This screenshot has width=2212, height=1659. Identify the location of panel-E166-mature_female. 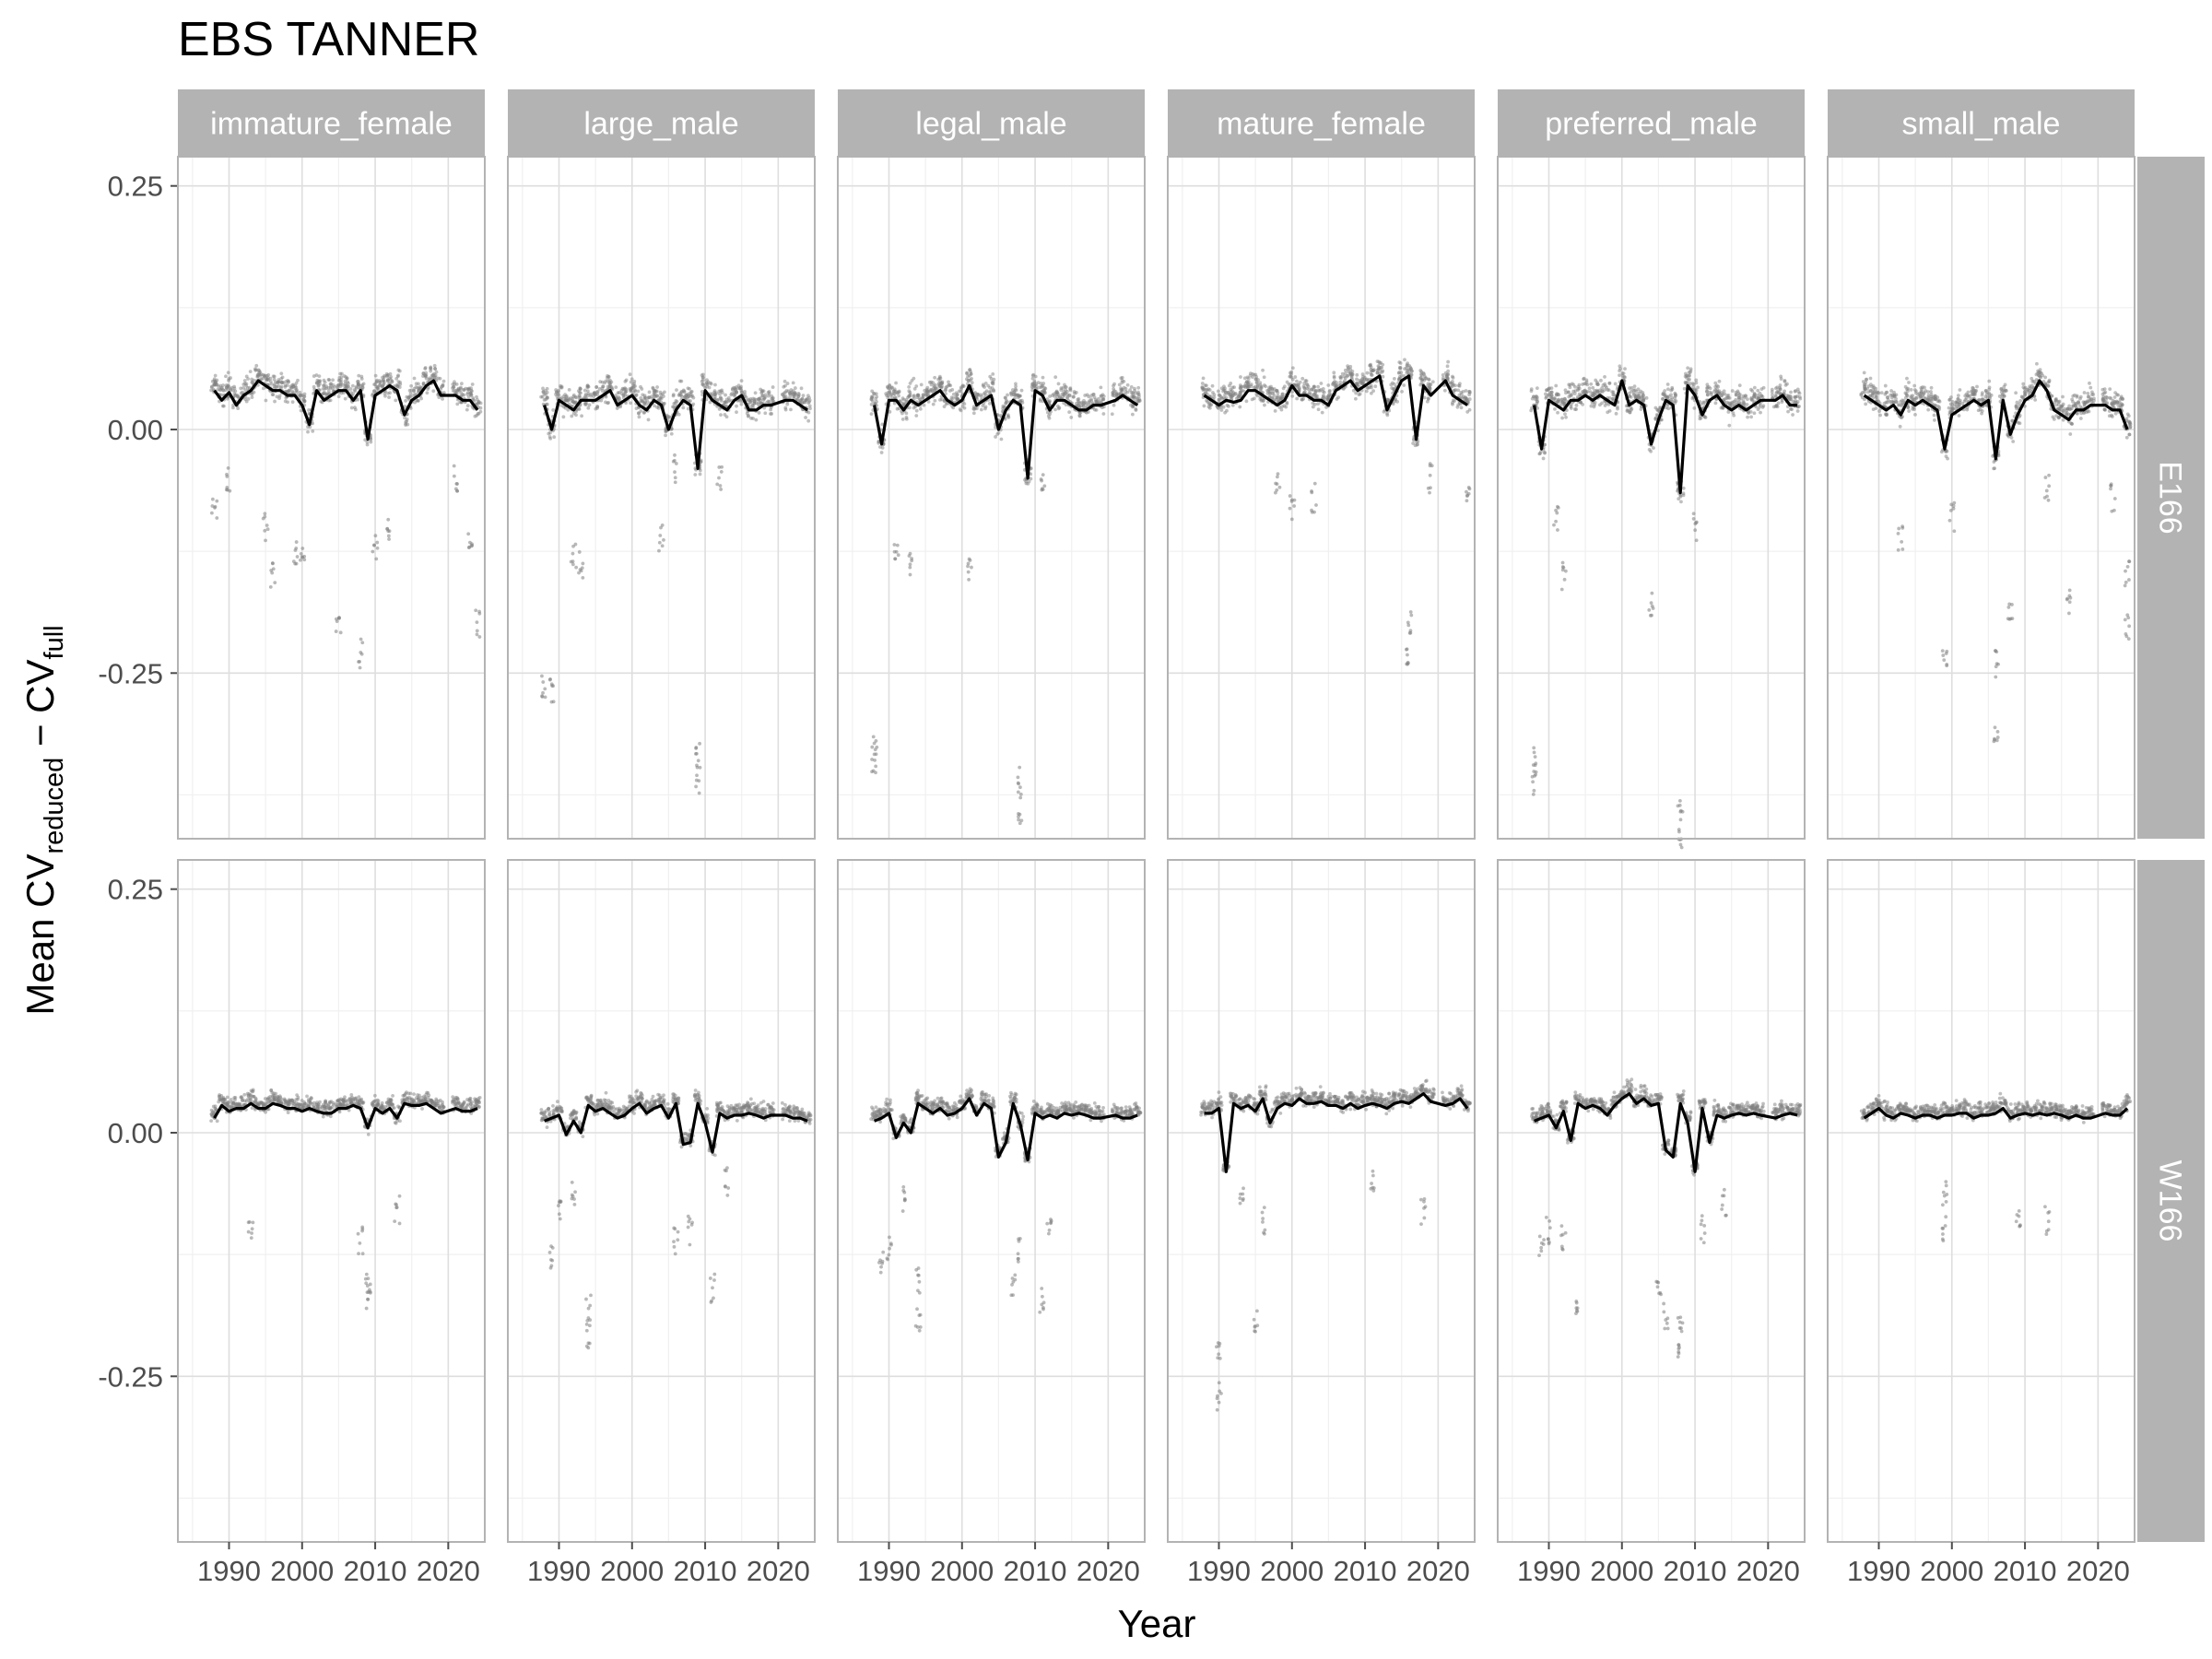
(1321, 498).